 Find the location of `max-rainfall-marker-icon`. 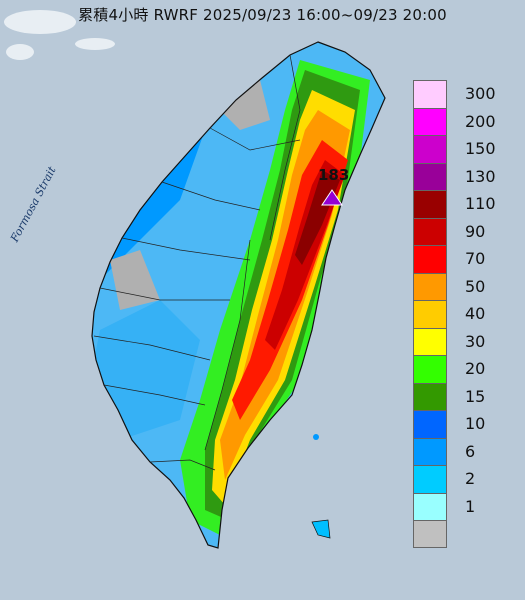

max-rainfall-marker-icon is located at coordinates (332, 197).